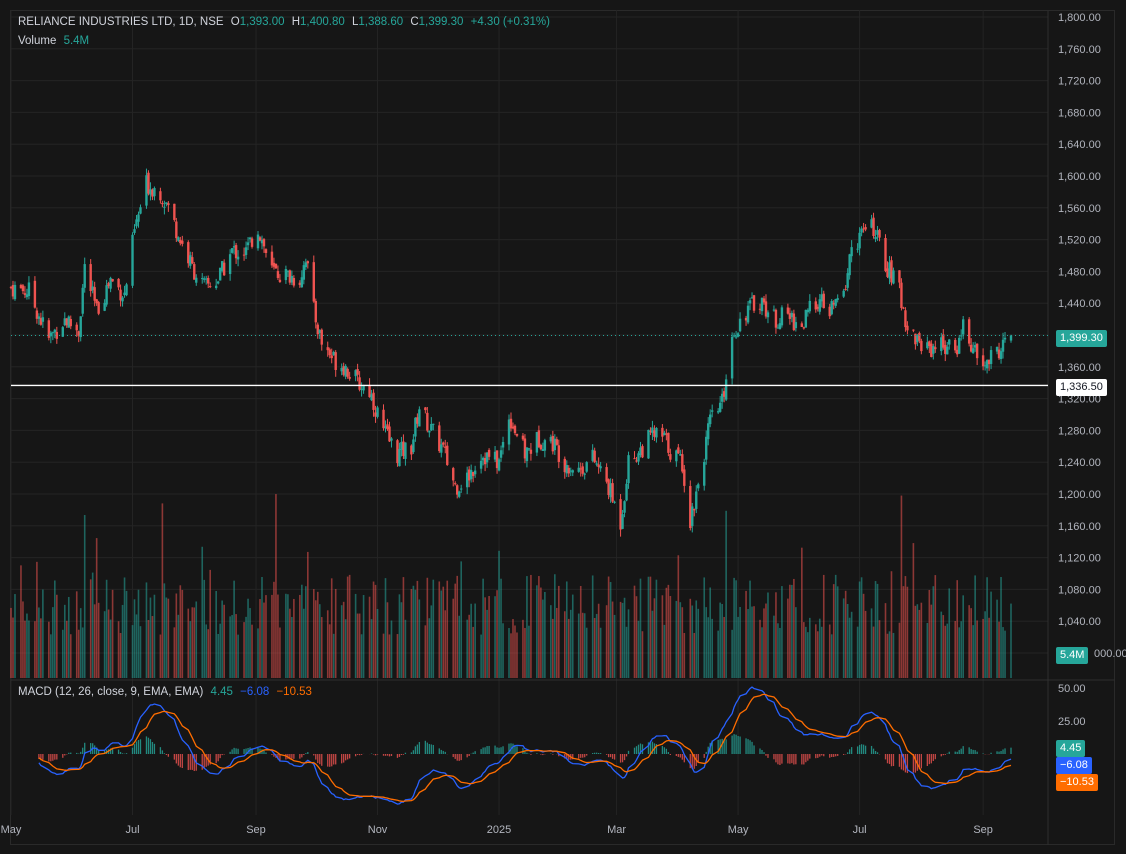  I want to click on macd-title: MACD (12, 26, close, 9, EMA, EMA), so click(111, 692).